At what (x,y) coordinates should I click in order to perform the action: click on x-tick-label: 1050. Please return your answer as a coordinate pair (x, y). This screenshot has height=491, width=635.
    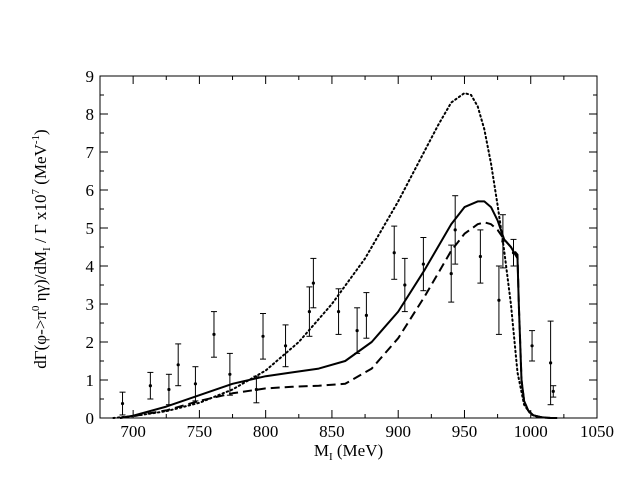
    Looking at the image, I should click on (597, 431).